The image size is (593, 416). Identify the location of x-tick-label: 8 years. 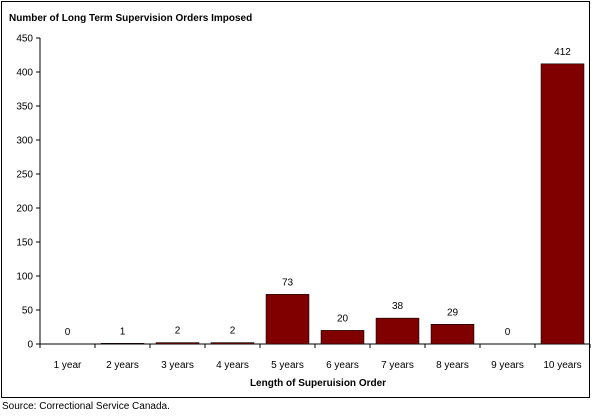
(452, 365).